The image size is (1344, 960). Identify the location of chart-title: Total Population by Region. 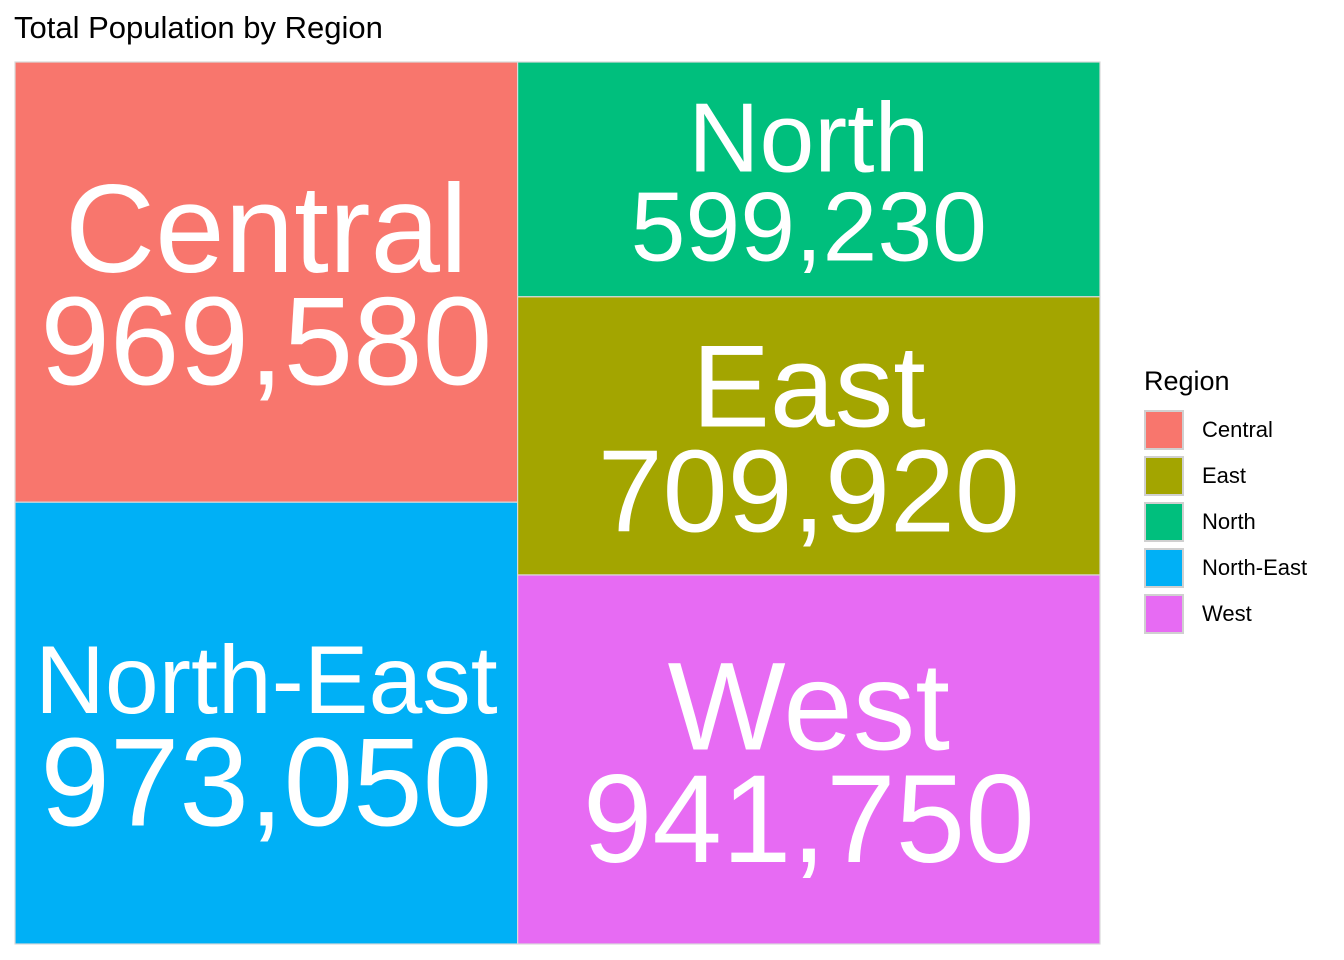
(198, 27).